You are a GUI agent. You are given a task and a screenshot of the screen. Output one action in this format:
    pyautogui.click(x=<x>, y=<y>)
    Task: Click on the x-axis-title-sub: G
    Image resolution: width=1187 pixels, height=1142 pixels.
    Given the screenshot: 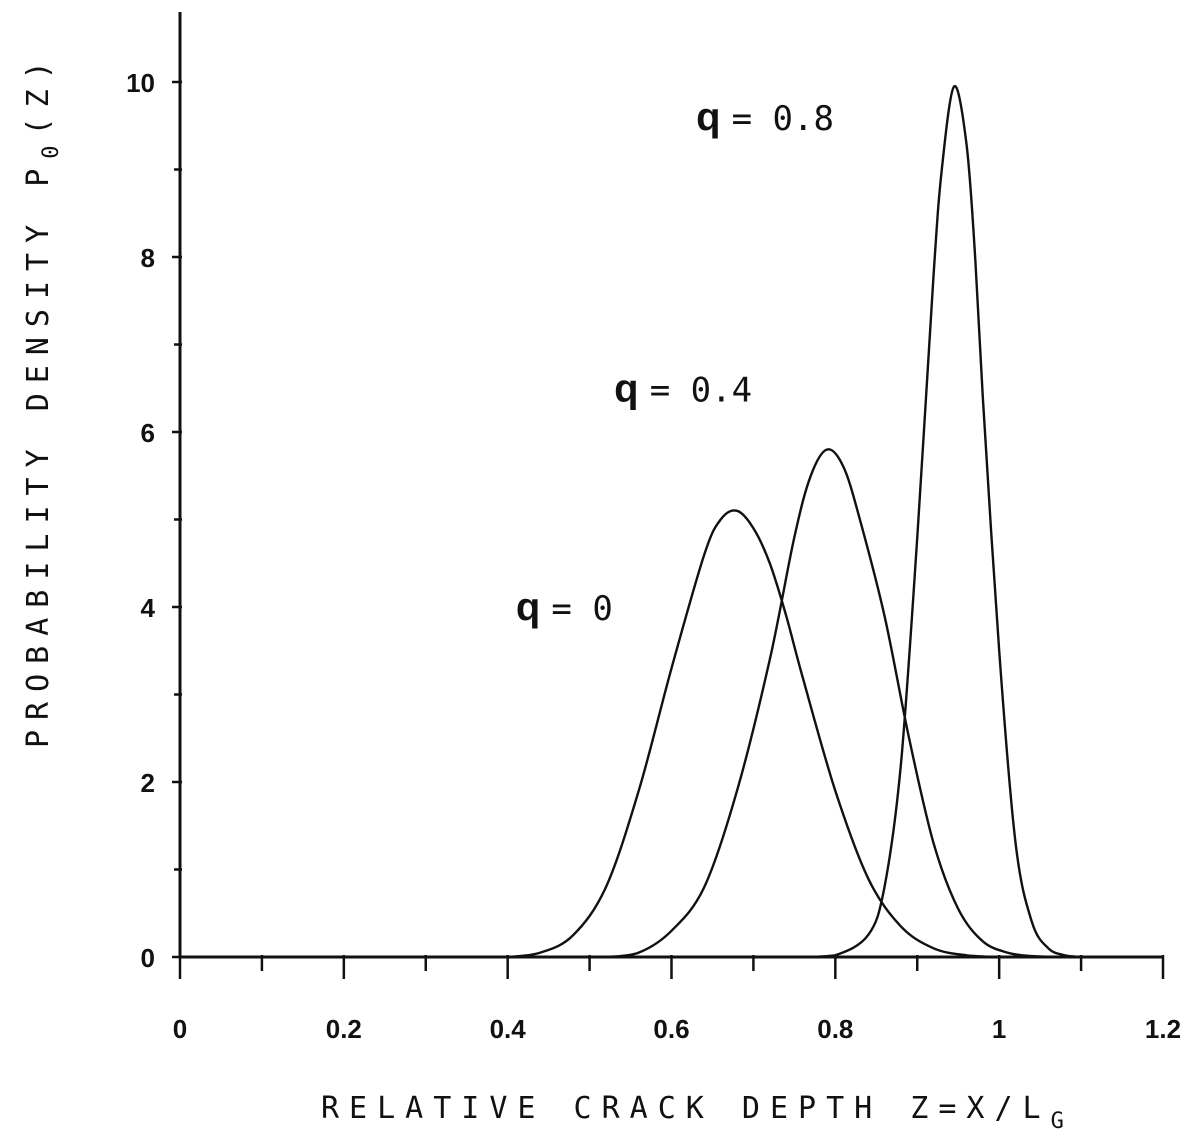 What is the action you would take?
    pyautogui.click(x=1062, y=1121)
    